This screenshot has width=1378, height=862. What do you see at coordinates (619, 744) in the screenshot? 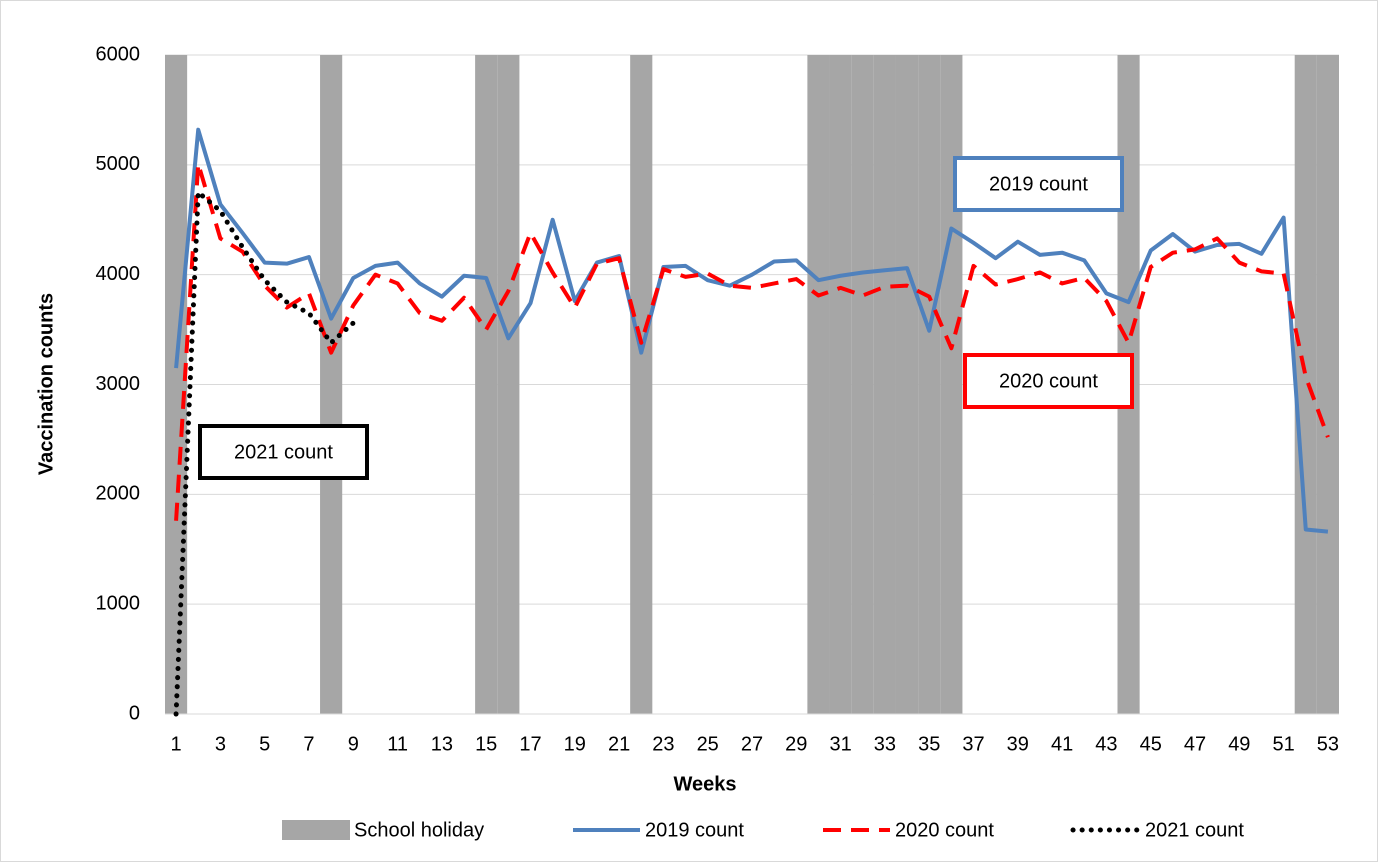
I see `x-tick-label: 21` at bounding box center [619, 744].